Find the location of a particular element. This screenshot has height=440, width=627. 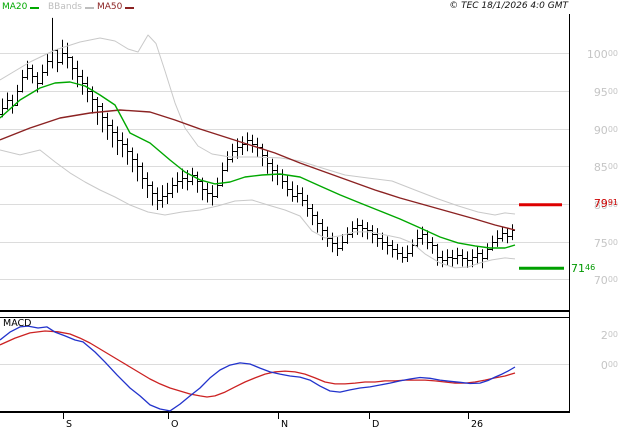

y-axis-label: 8500 is located at coordinates (605, 167).